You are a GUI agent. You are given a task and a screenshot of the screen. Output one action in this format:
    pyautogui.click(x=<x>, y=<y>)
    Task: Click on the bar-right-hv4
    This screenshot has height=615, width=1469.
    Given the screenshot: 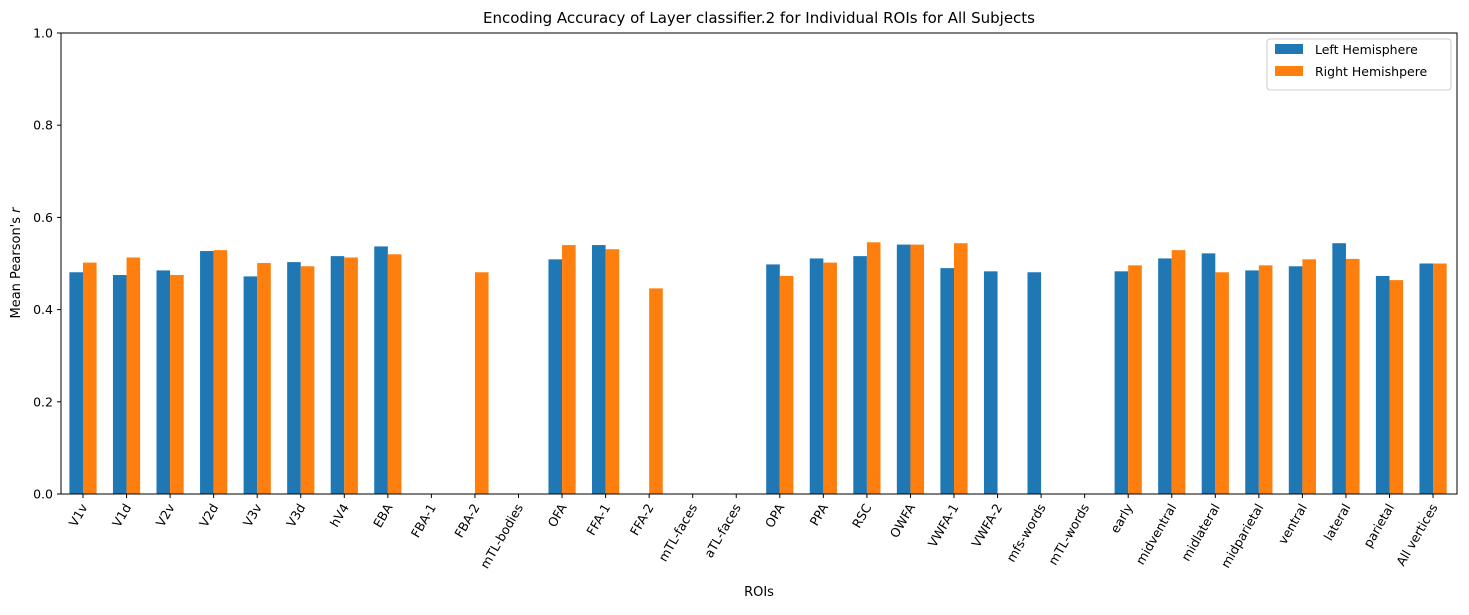 What is the action you would take?
    pyautogui.click(x=351, y=375)
    